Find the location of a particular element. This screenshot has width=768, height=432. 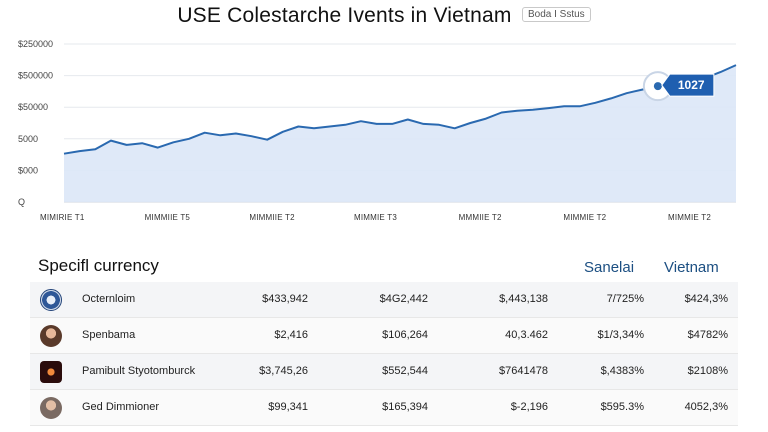

x-tick-label: MIMIRIE T1 is located at coordinates (62, 217).